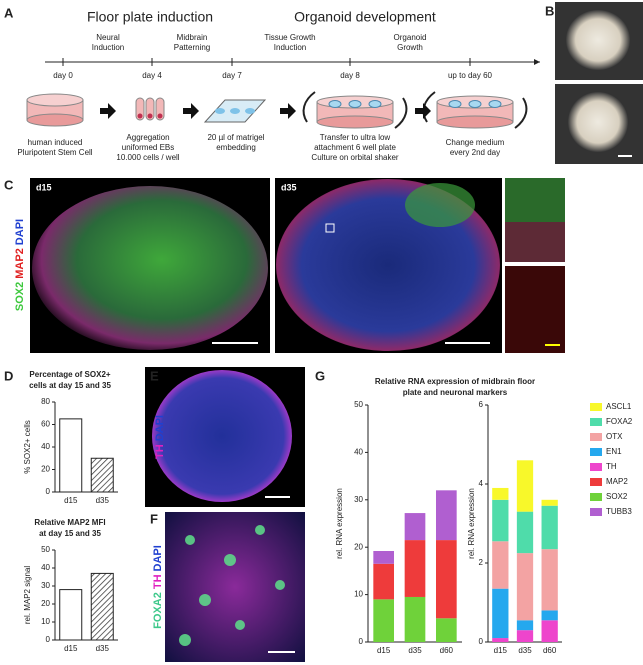 The width and height of the screenshot is (643, 665). I want to click on caption: human induced, so click(55, 142).